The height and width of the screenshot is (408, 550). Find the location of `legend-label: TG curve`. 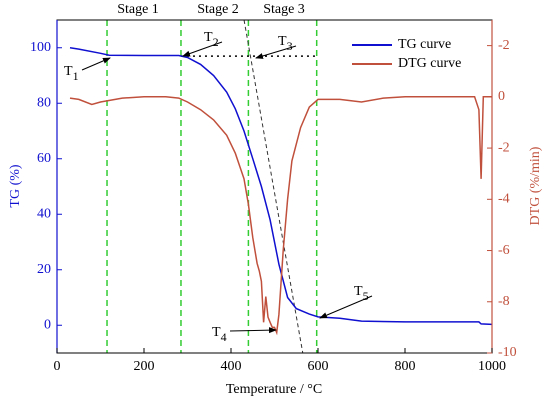

legend-label: TG curve is located at coordinates (424, 44).